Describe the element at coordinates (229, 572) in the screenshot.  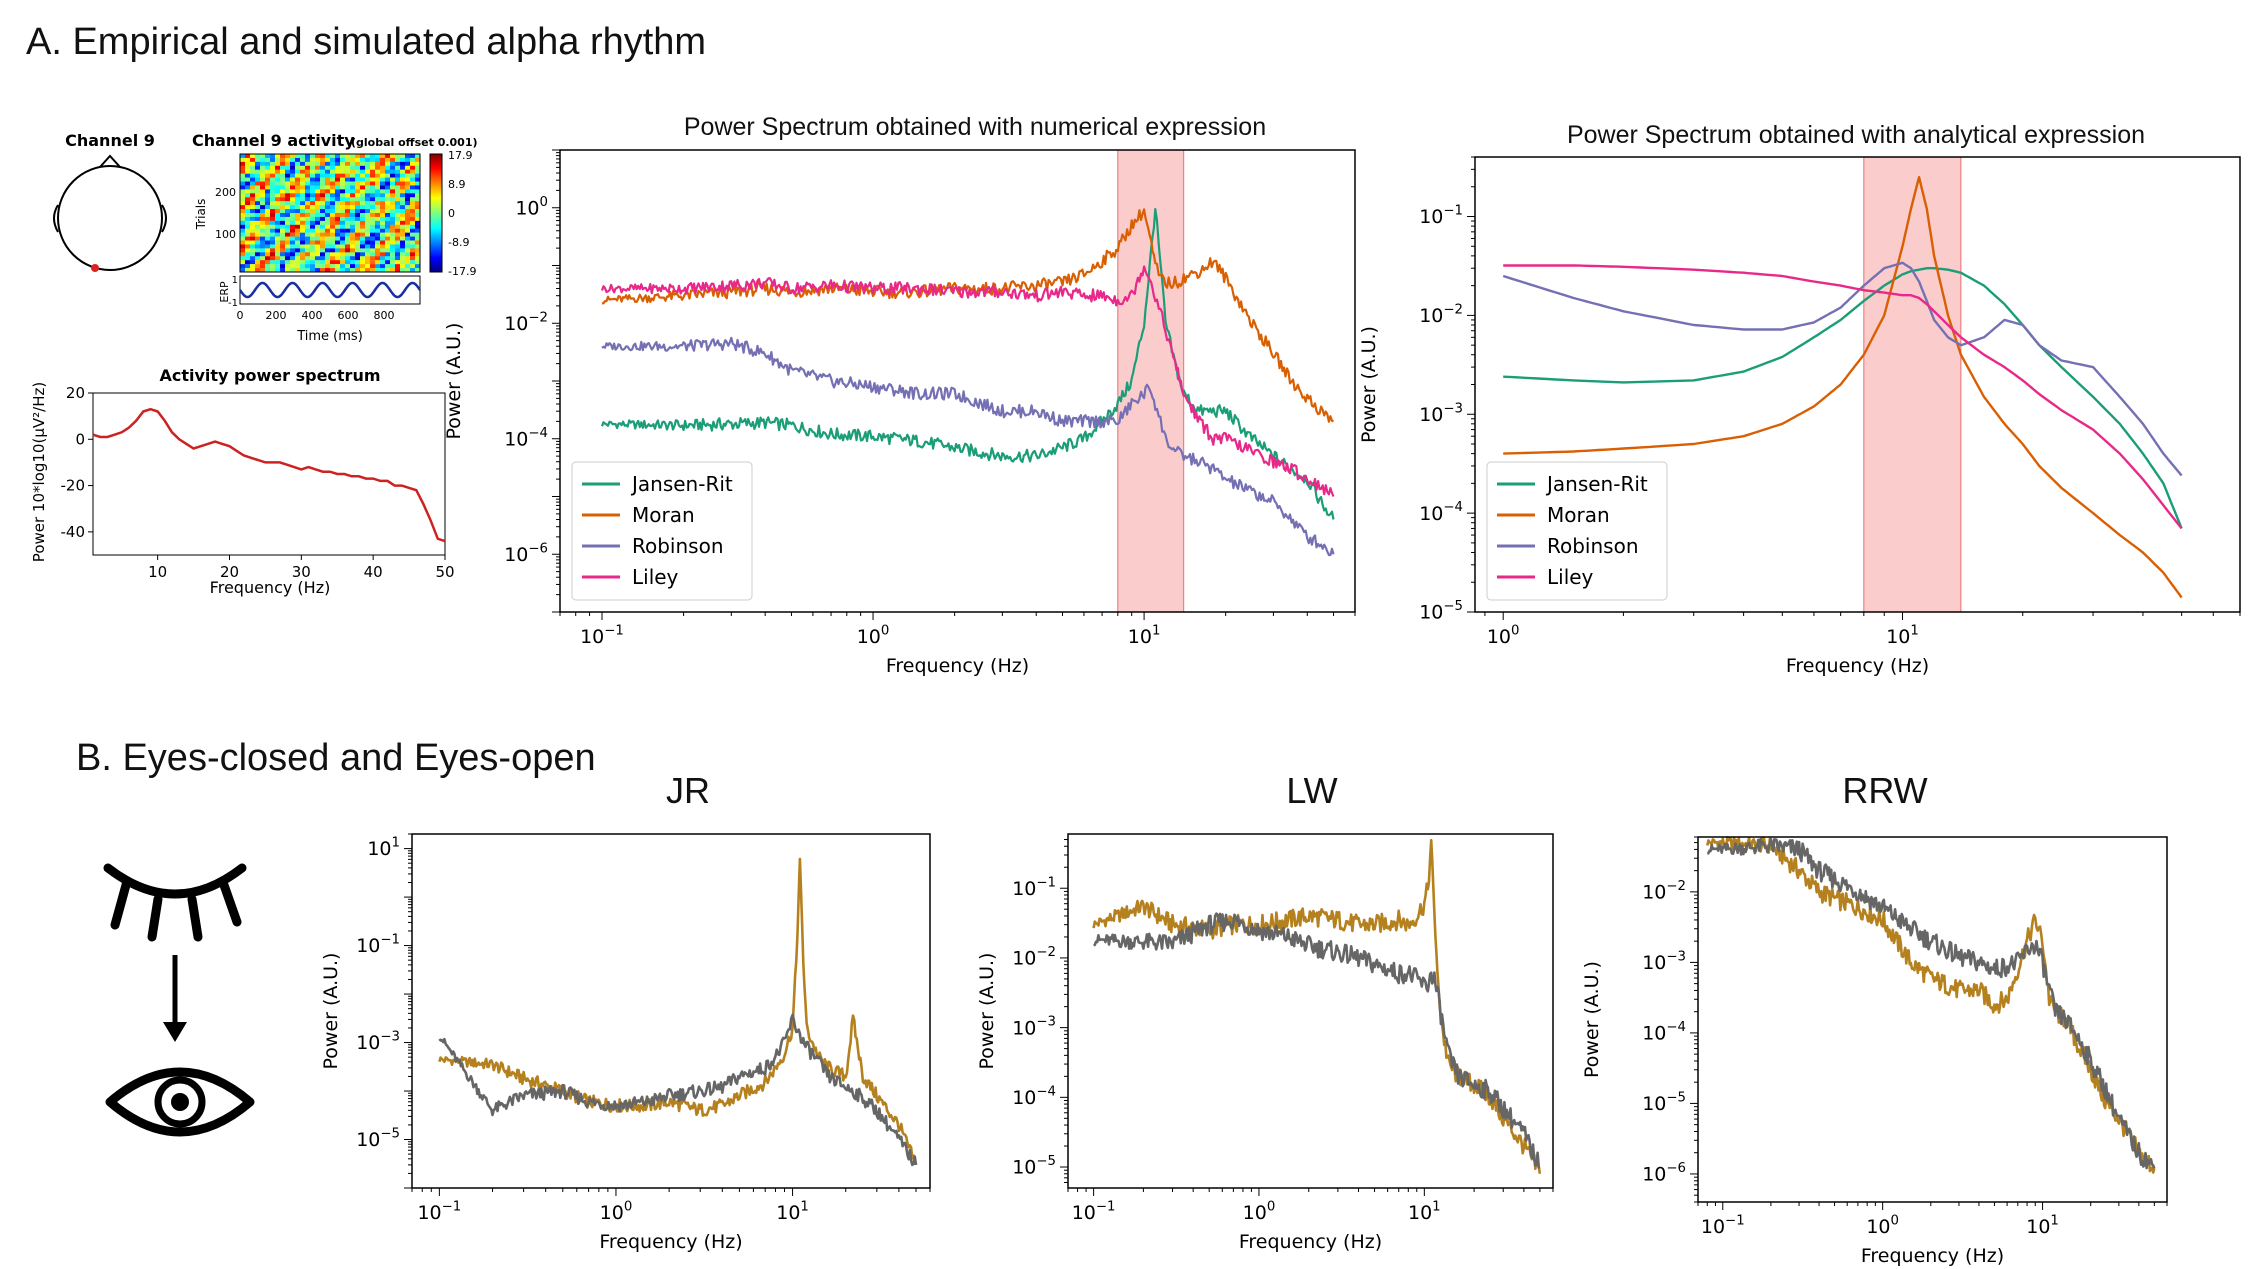
I see `x-tick-label: 20` at that location.